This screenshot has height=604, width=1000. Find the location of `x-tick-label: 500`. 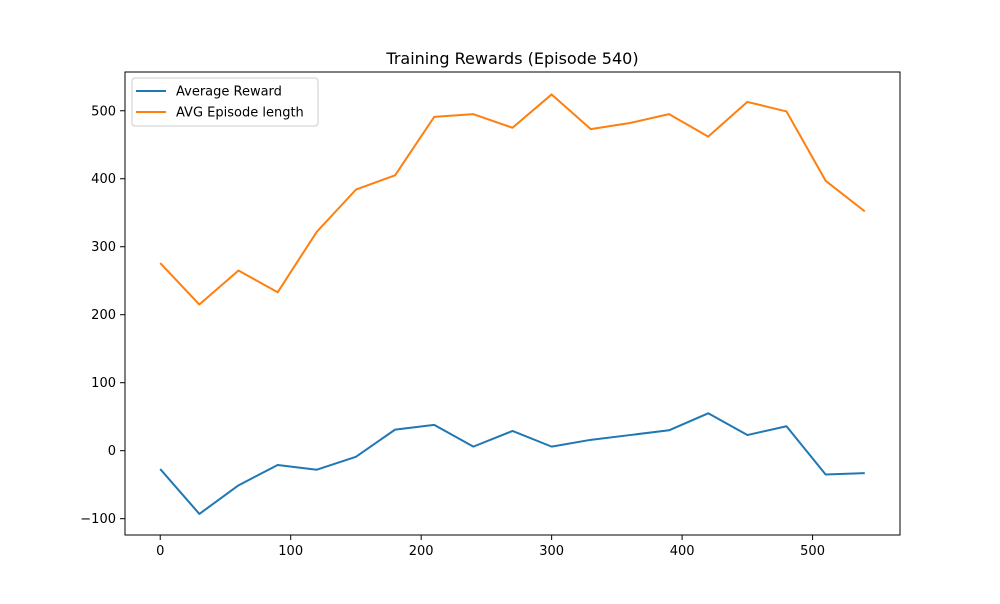

x-tick-label: 500 is located at coordinates (812, 551).